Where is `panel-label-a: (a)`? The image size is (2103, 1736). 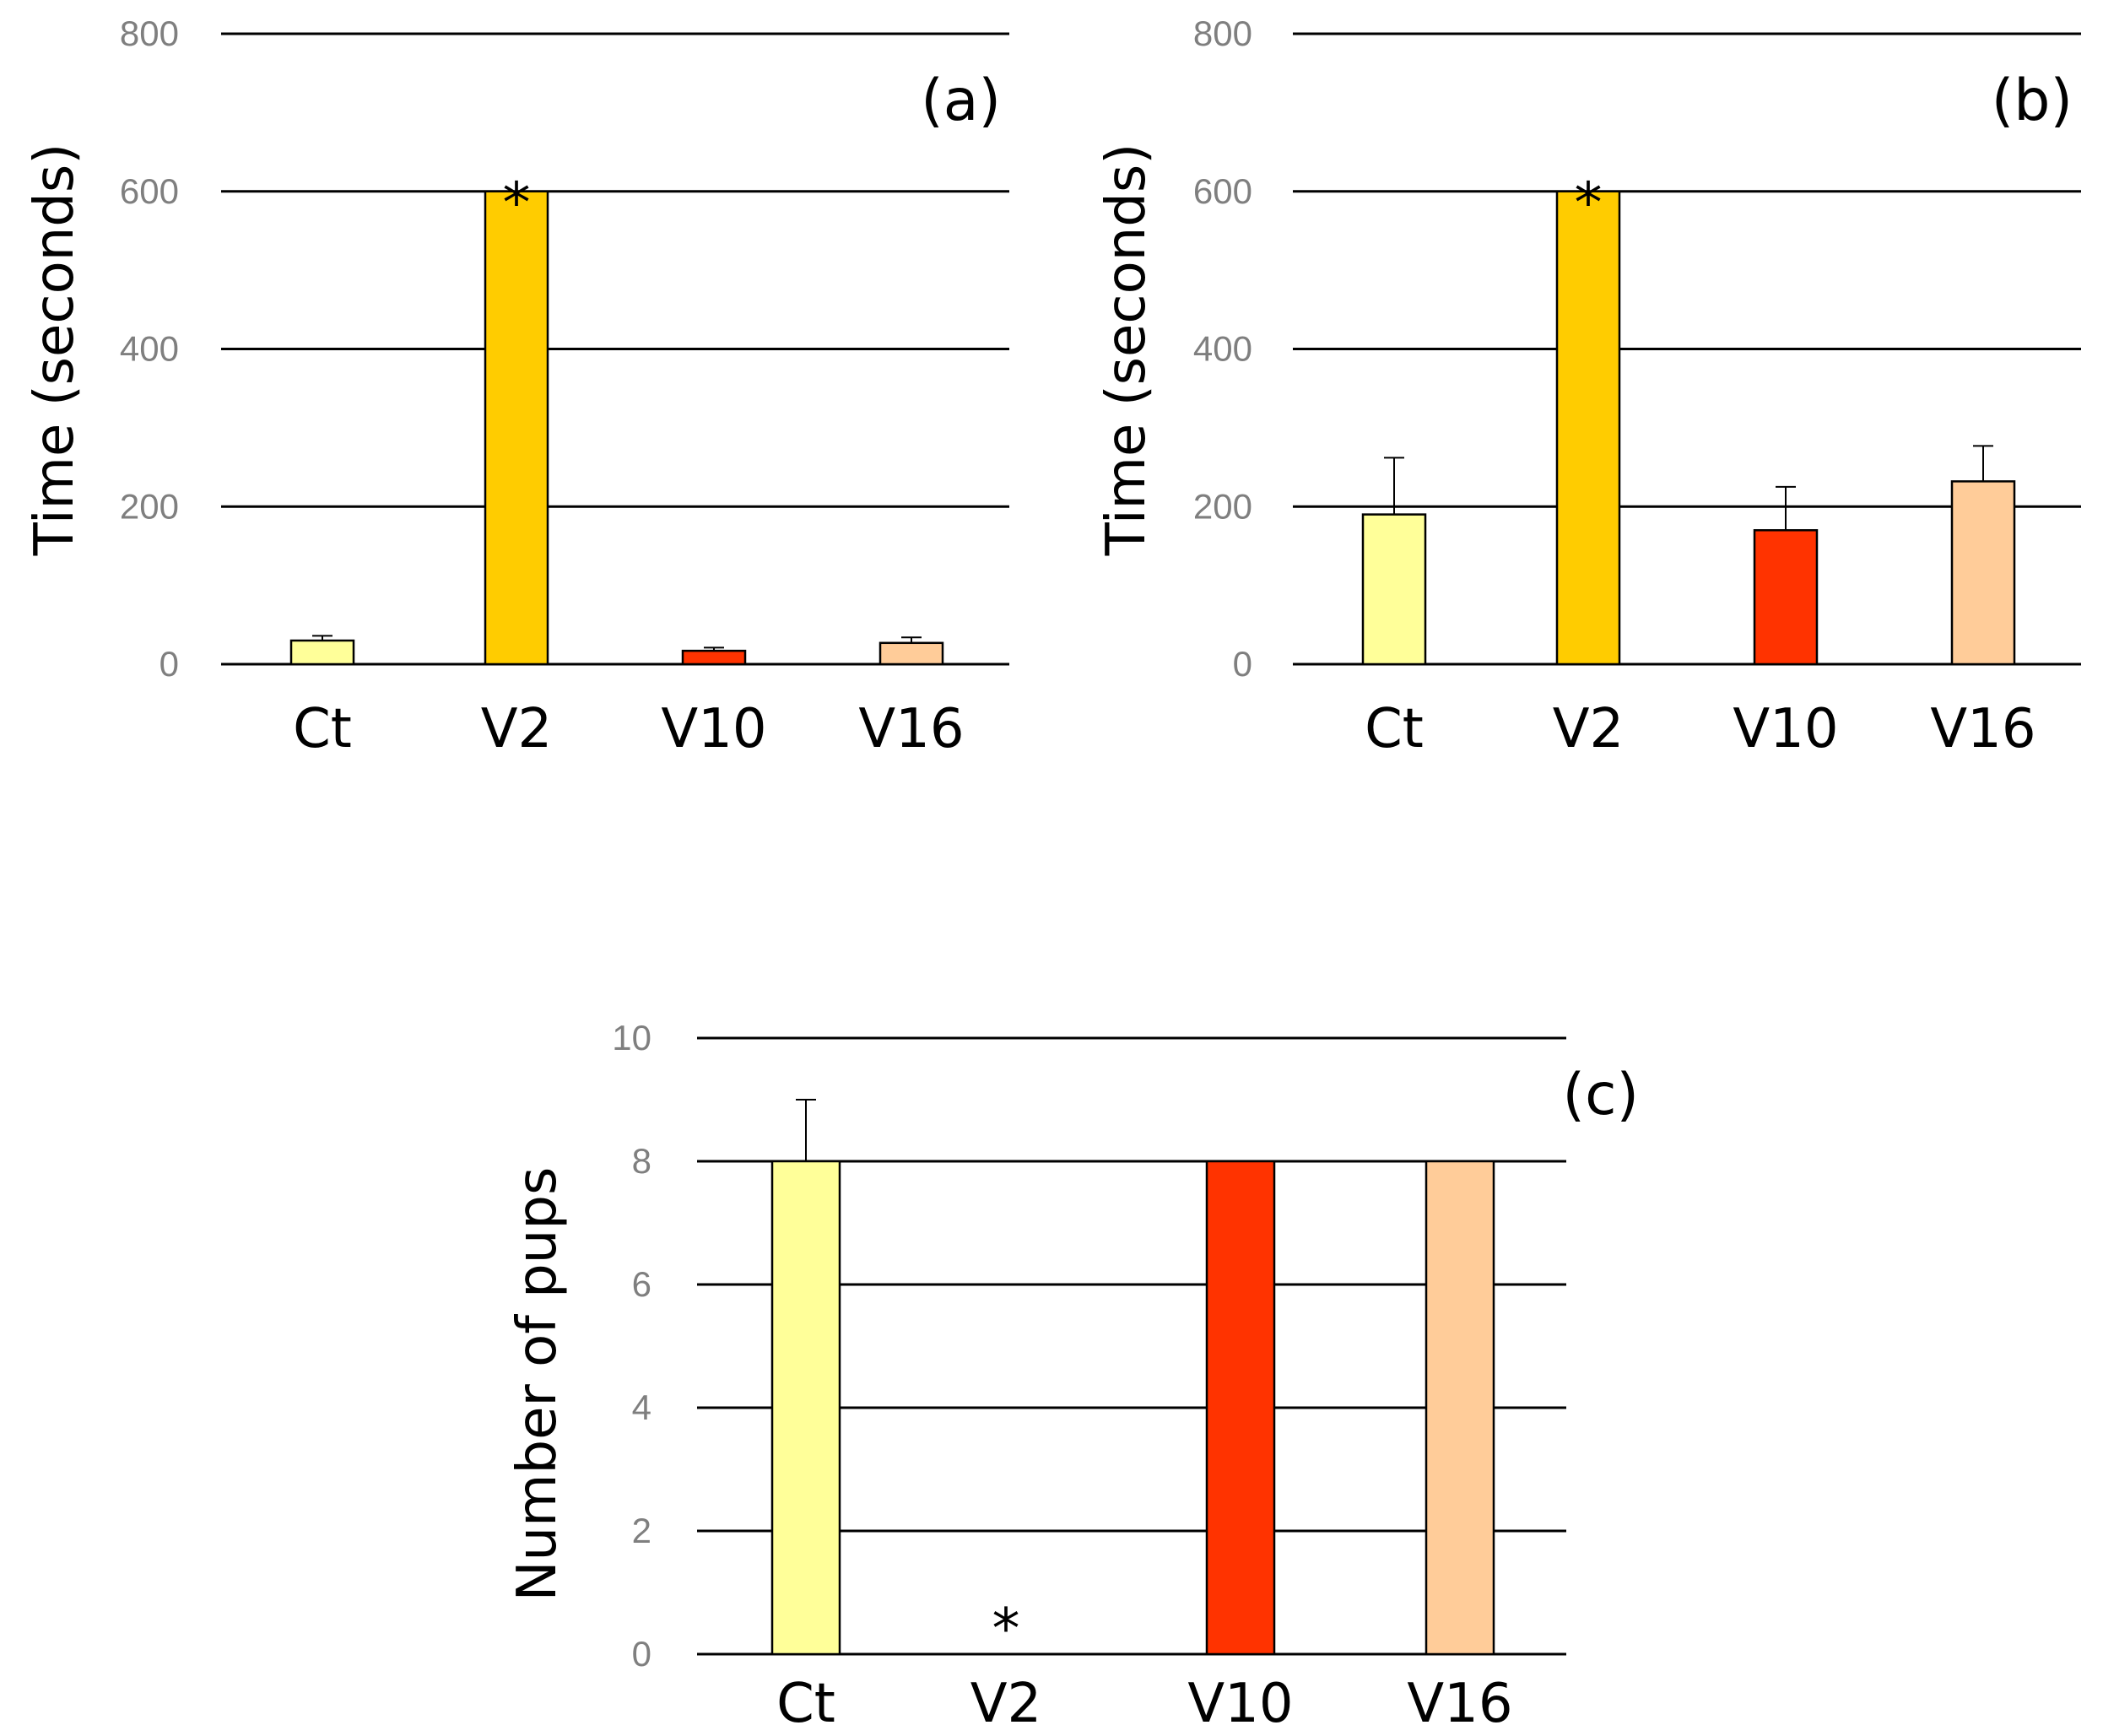 panel-label-a: (a) is located at coordinates (961, 101).